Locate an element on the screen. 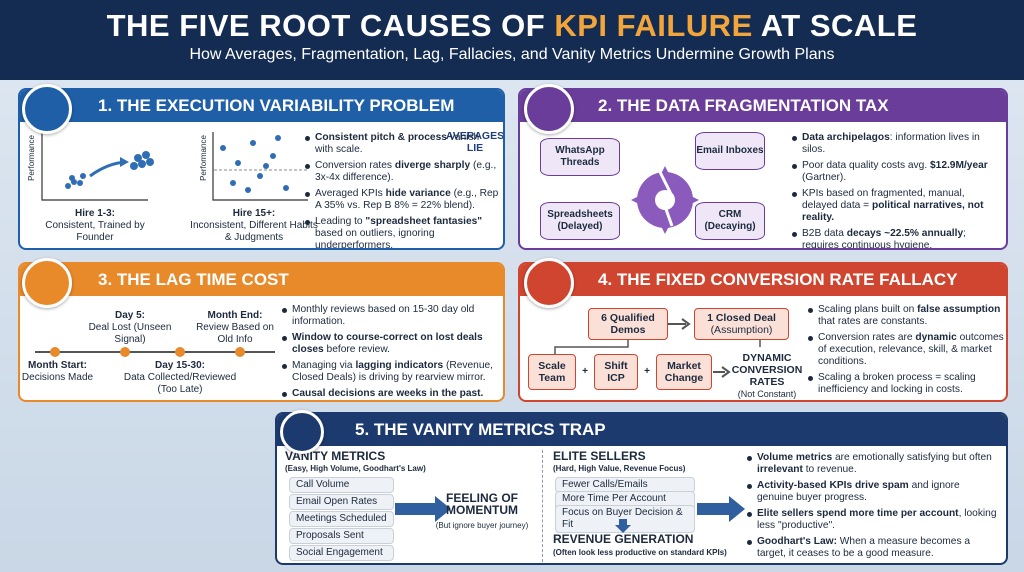 This screenshot has height=572, width=1024. text-segment: (Gartner). is located at coordinates (824, 177).